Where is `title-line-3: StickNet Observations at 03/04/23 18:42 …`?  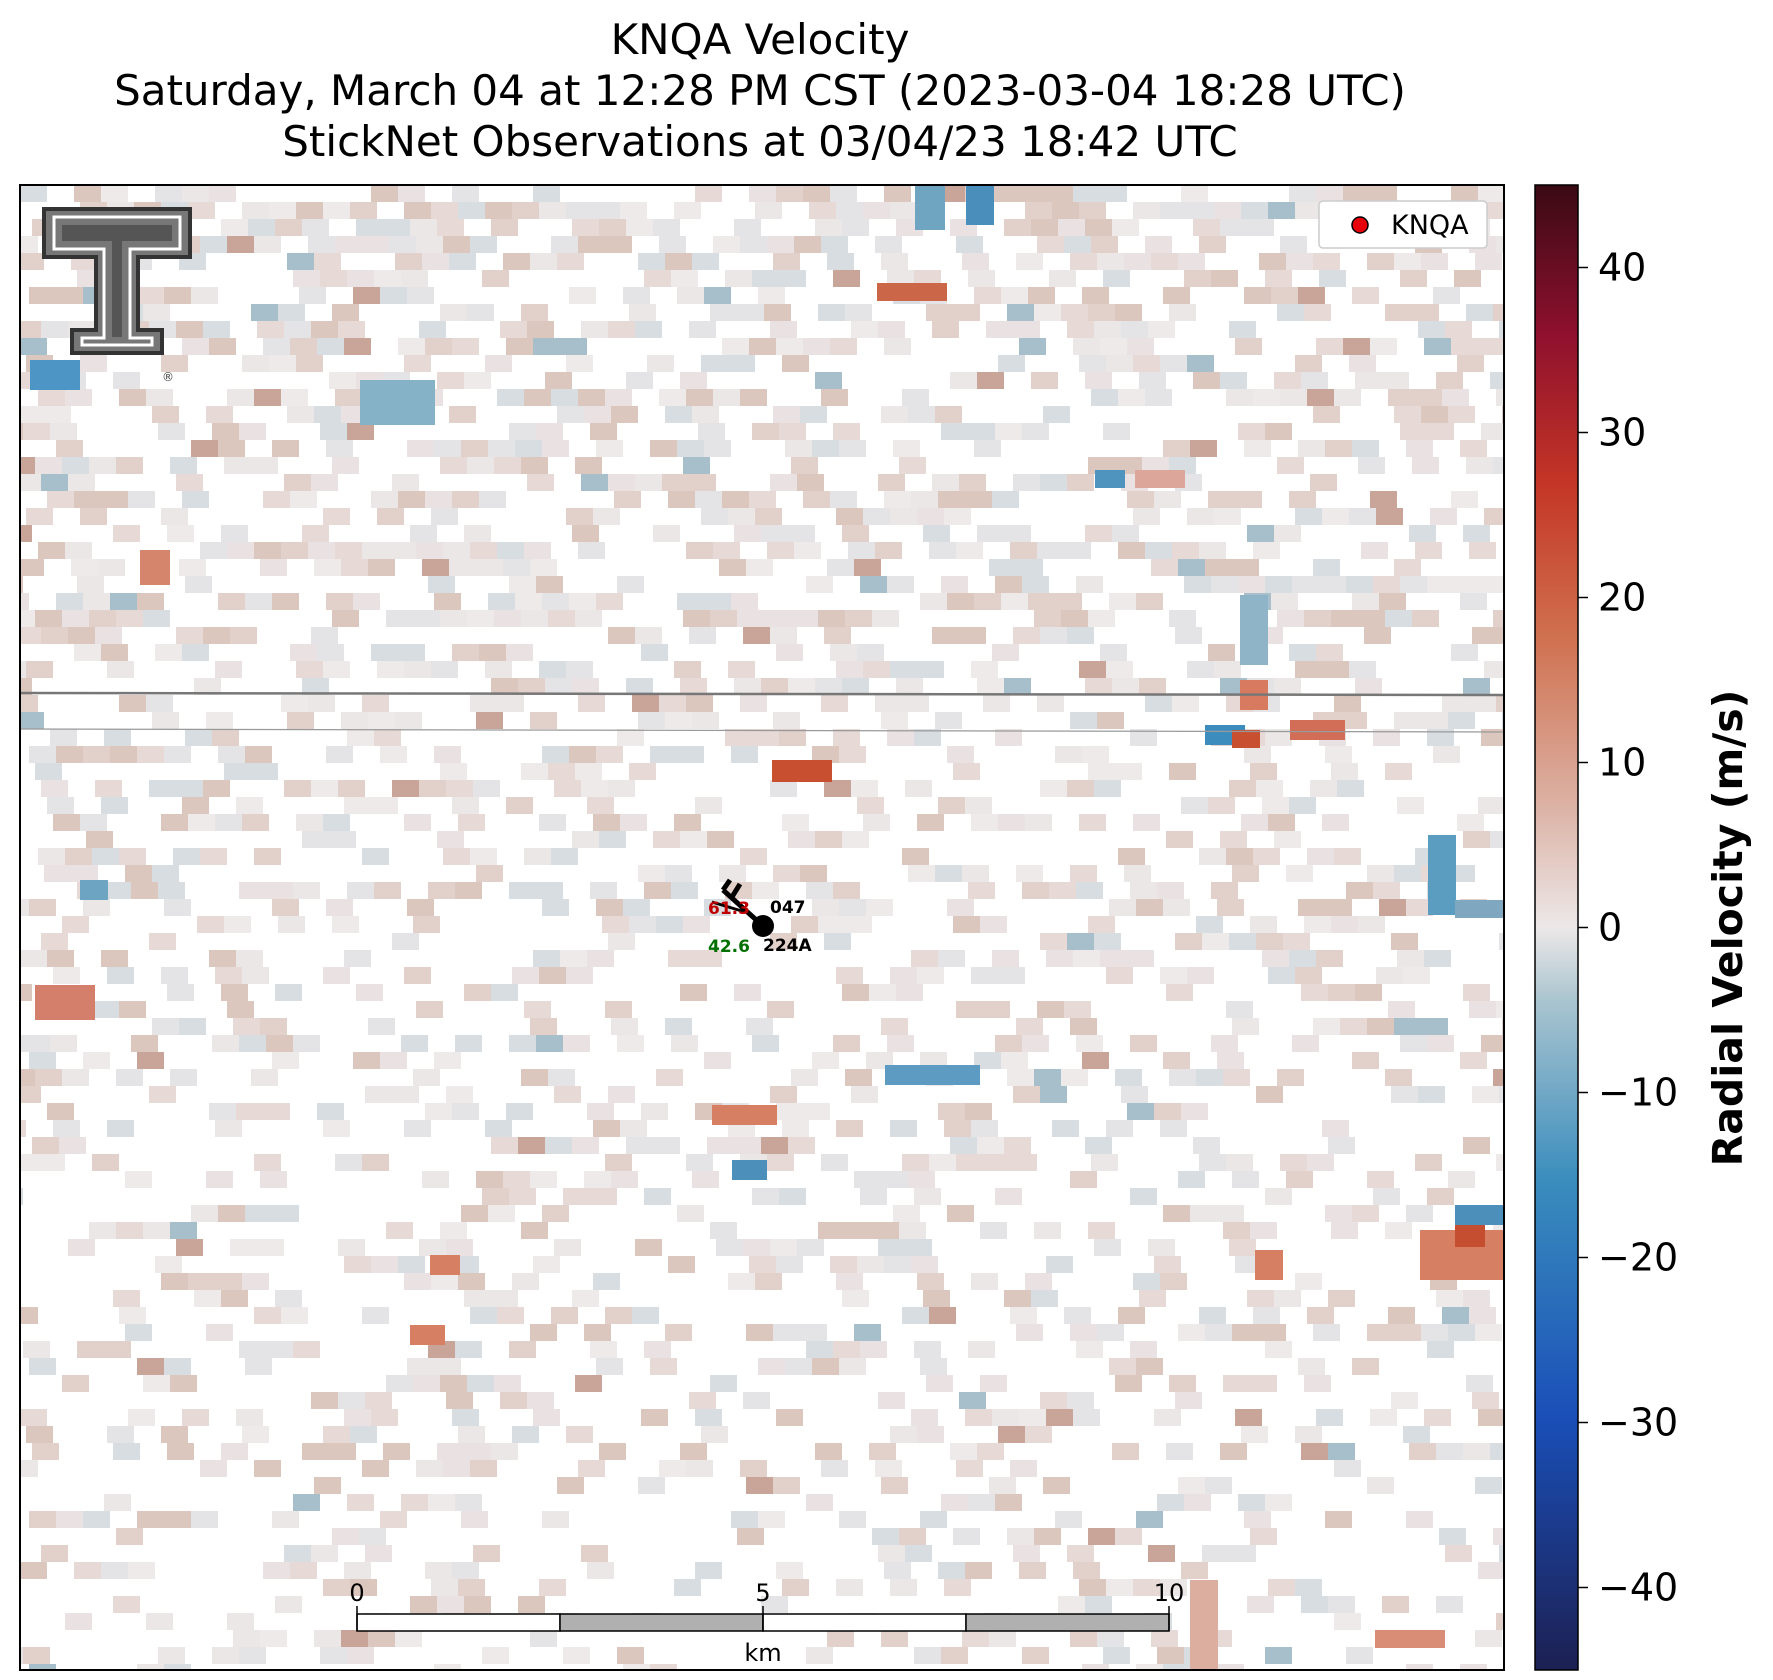
title-line-3: StickNet Observations at 03/04/23 18:42 … is located at coordinates (760, 141).